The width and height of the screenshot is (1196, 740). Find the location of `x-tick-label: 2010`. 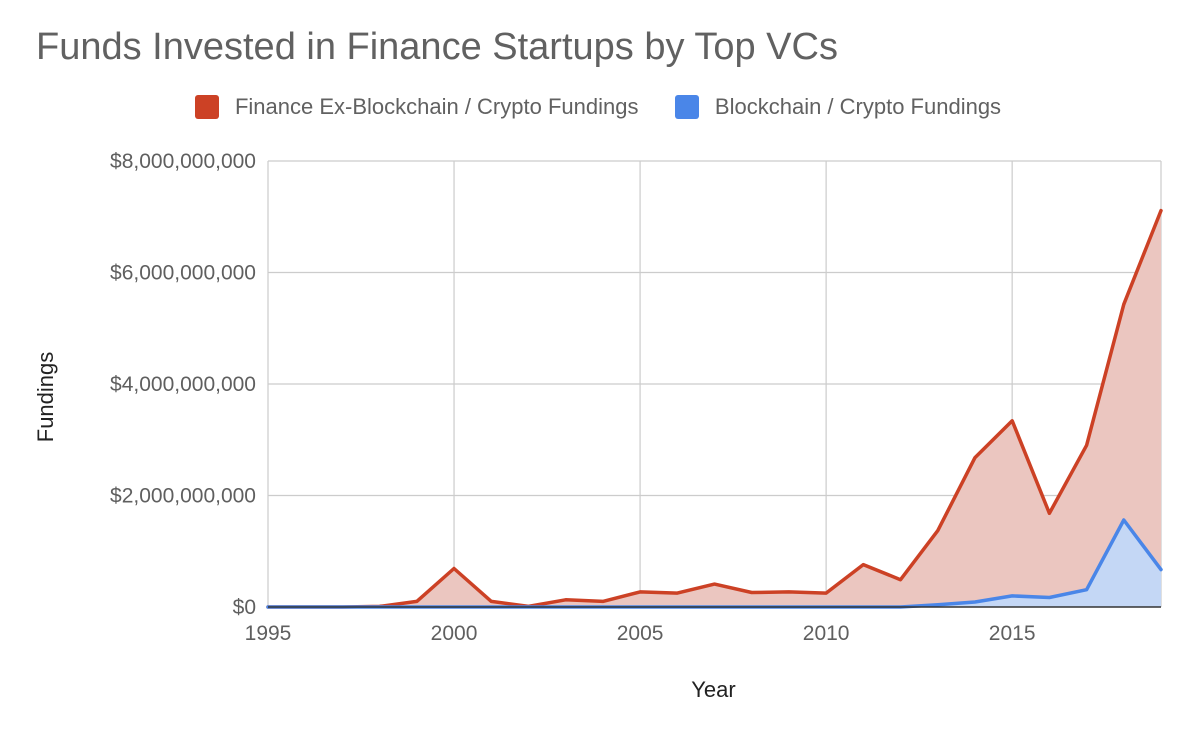

x-tick-label: 2010 is located at coordinates (826, 633).